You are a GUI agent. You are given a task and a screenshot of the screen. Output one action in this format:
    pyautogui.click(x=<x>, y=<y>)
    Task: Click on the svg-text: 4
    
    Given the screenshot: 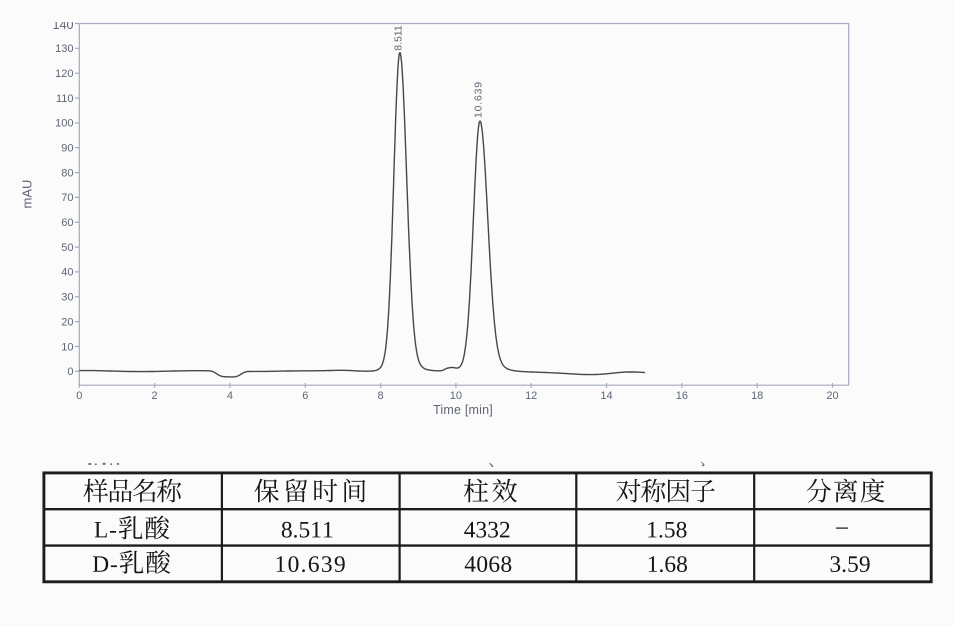 What is the action you would take?
    pyautogui.click(x=230, y=396)
    